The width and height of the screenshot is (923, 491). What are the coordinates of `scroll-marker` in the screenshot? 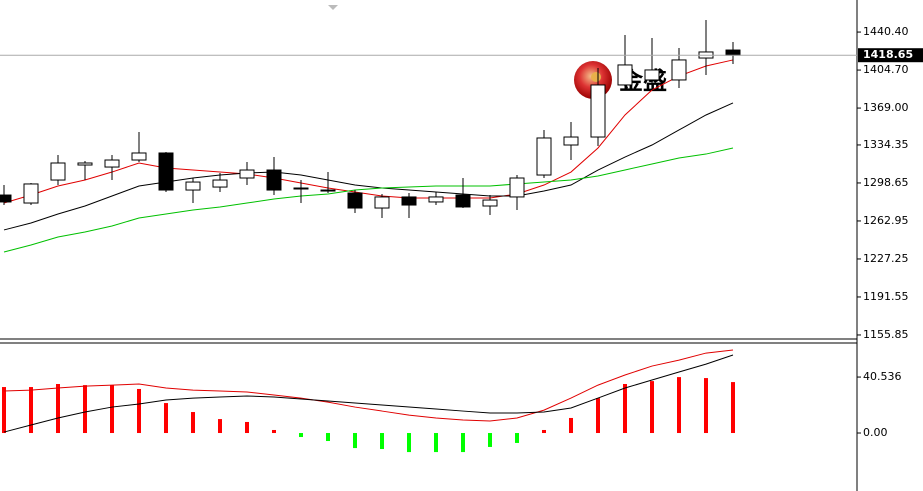 It's located at (333, 7).